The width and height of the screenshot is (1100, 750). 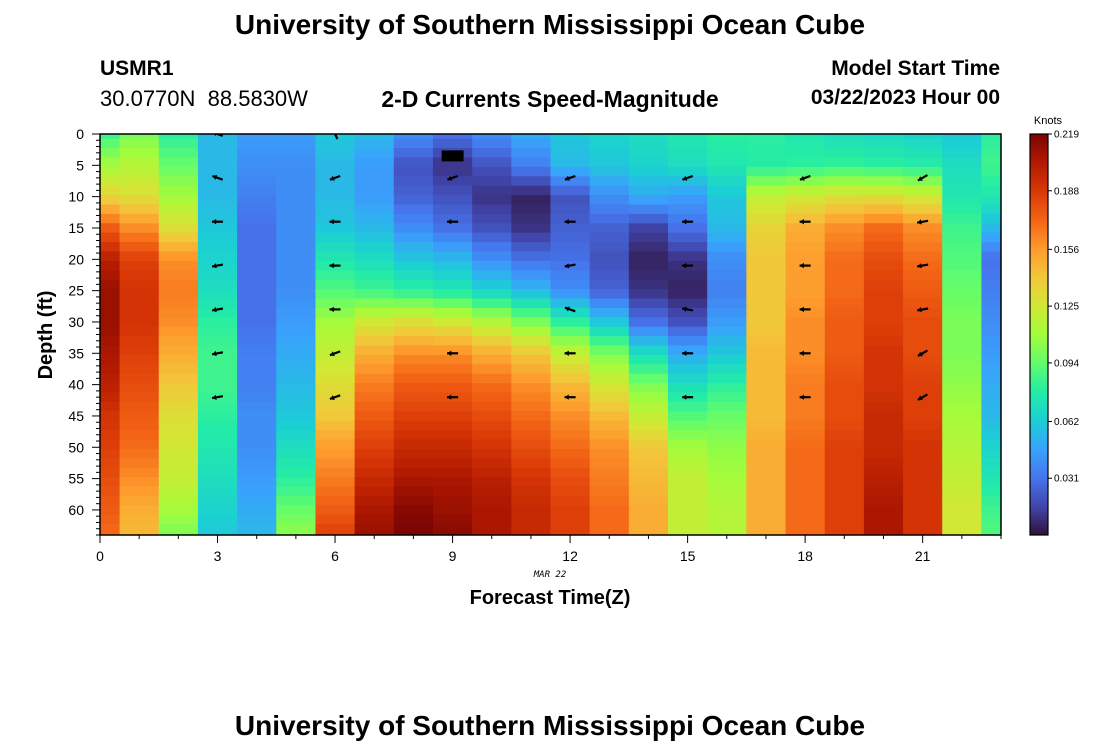 I want to click on date-label: MAR 22, so click(x=550, y=575).